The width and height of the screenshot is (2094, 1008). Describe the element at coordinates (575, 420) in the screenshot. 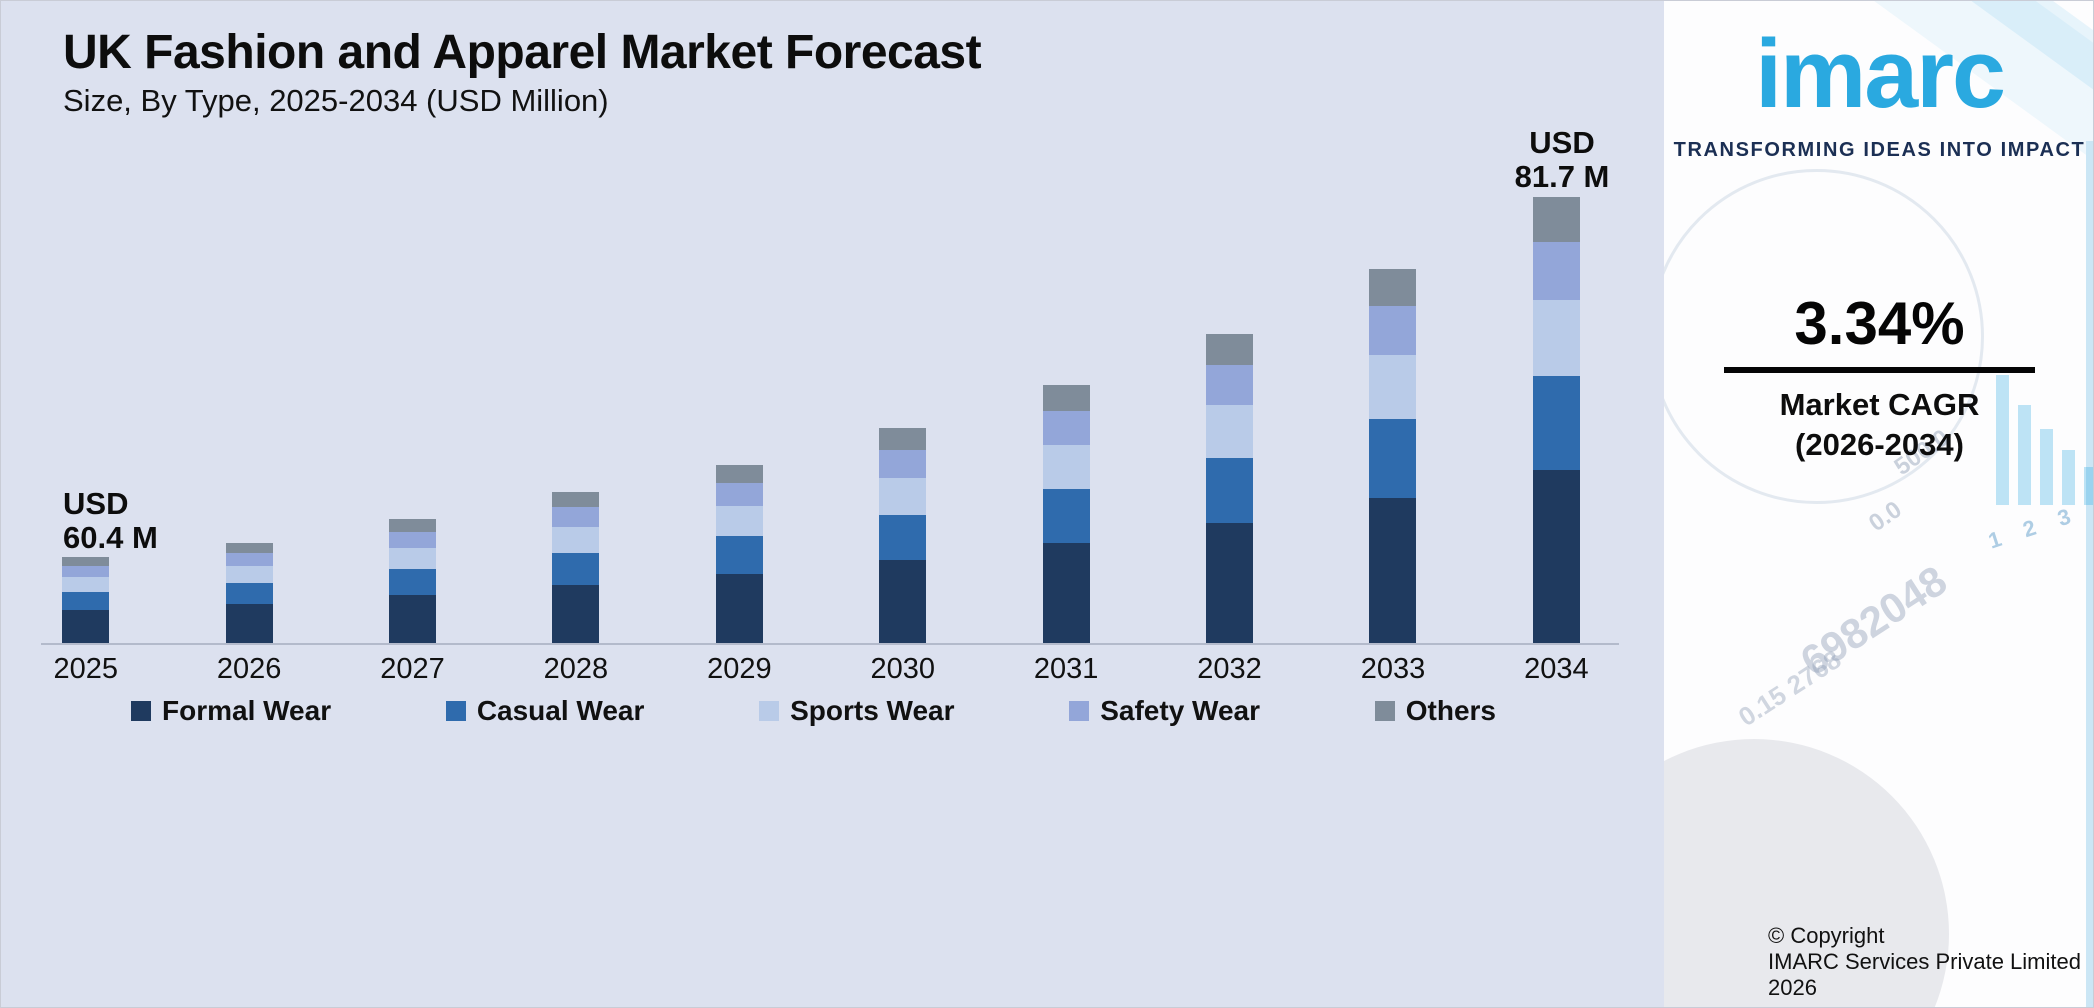

I see `bar-2028` at that location.